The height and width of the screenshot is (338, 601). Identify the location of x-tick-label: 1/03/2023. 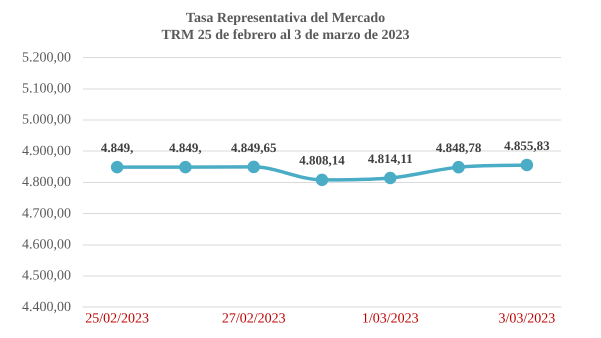
(390, 318).